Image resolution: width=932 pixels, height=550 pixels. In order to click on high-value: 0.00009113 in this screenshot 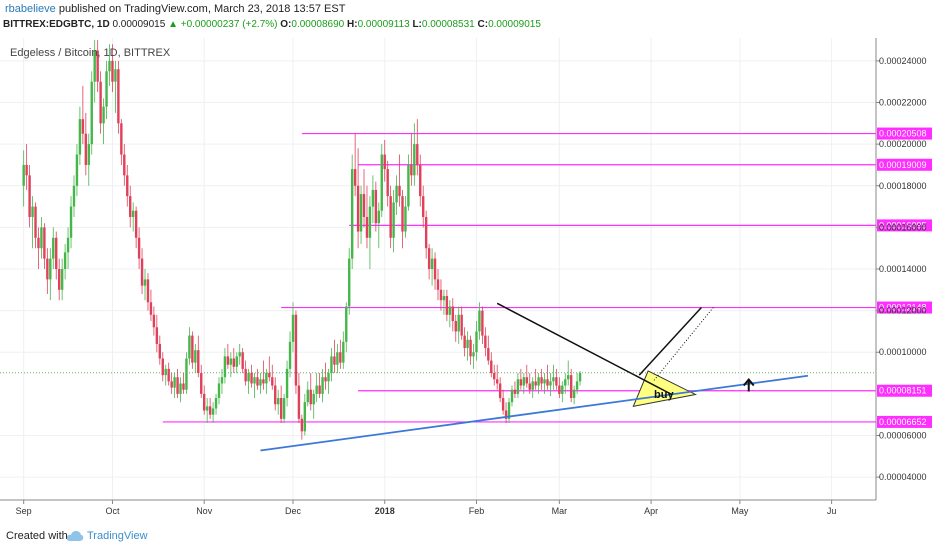, I will do `click(383, 24)`.